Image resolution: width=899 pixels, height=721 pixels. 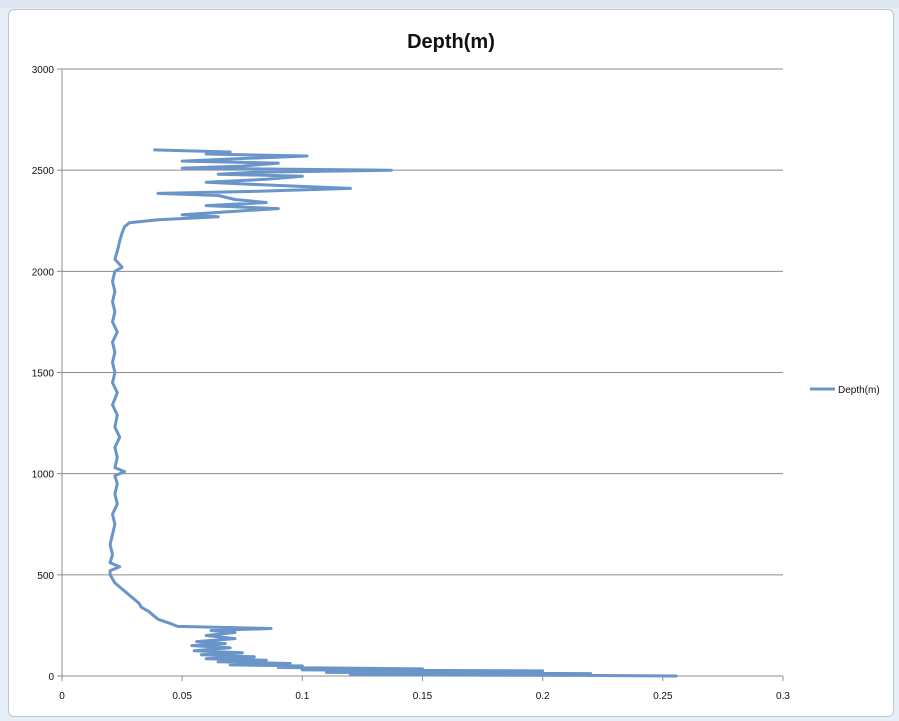 I want to click on x-tick-label: 0.25, so click(x=663, y=696).